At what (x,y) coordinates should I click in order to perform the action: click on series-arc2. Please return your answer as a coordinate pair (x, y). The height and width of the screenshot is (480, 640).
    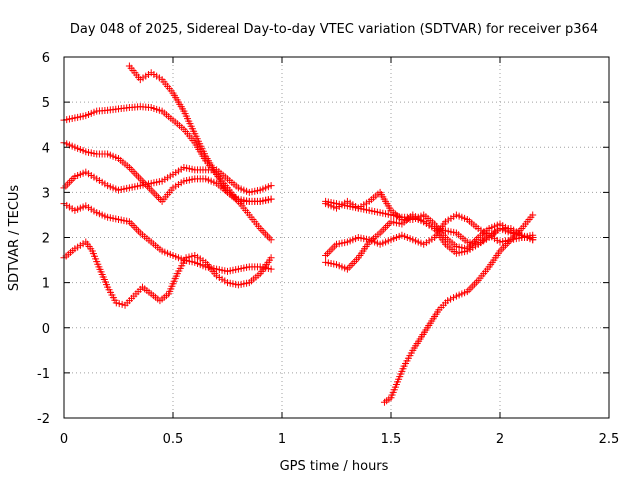
    Looking at the image, I should click on (167, 173).